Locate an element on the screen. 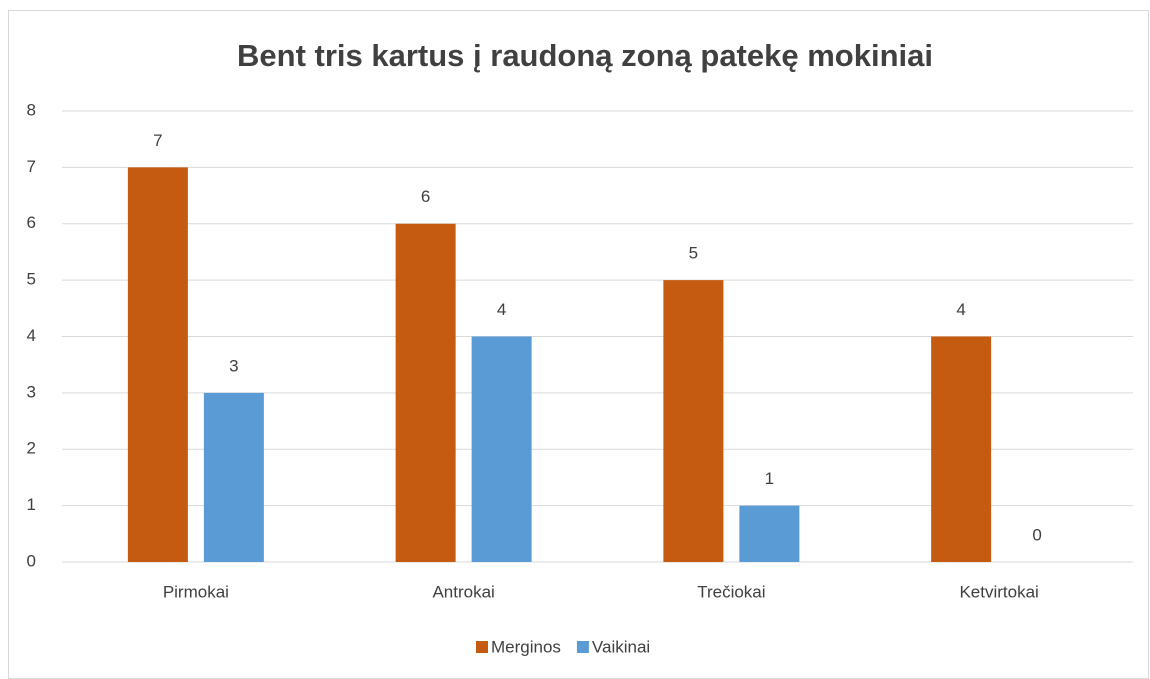 The width and height of the screenshot is (1150, 679). x-tick-label: Antrokai is located at coordinates (463, 591).